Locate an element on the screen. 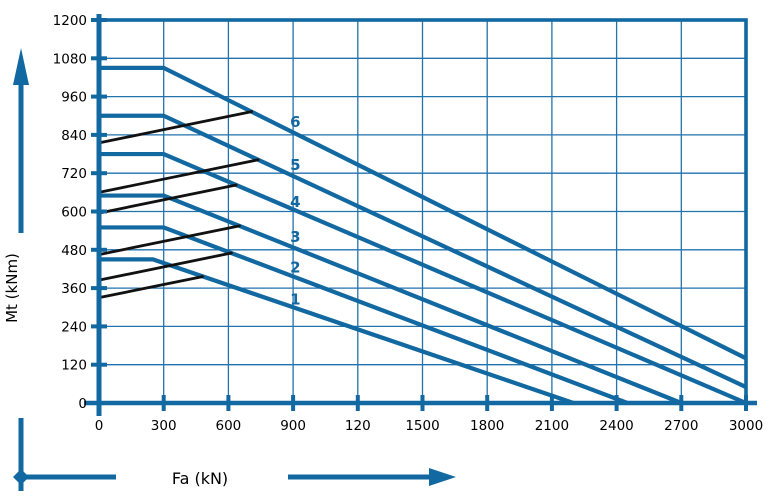  curve-label-5: 5 is located at coordinates (295, 165).